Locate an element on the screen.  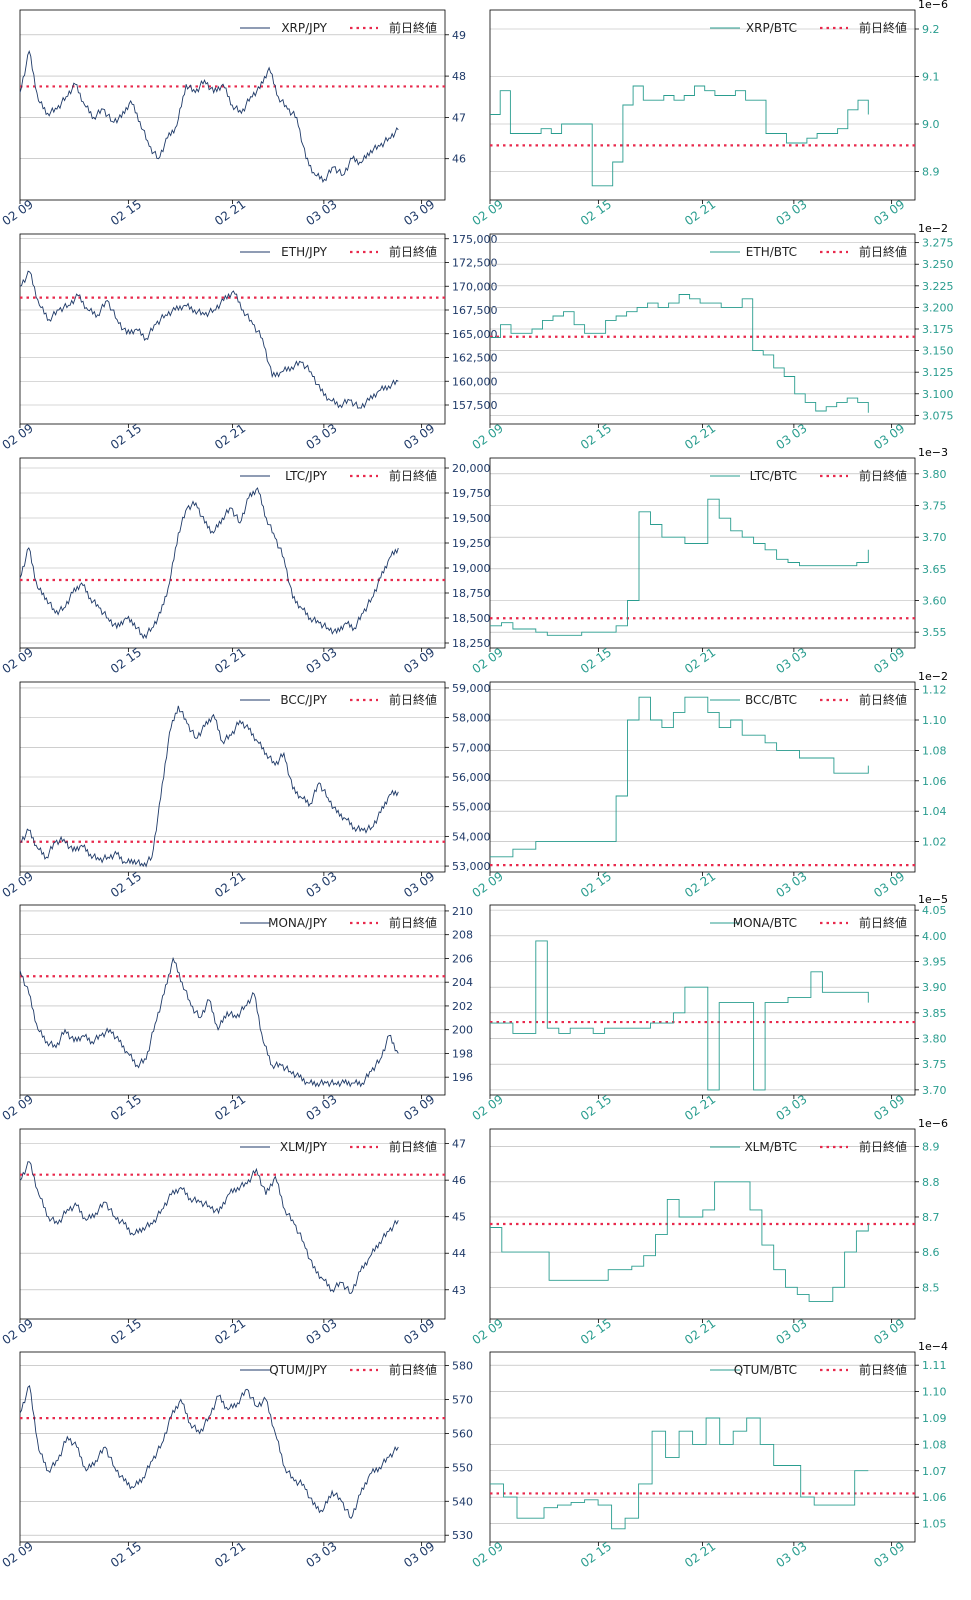
y-tick-label: 3.80 is located at coordinates (934, 1039).